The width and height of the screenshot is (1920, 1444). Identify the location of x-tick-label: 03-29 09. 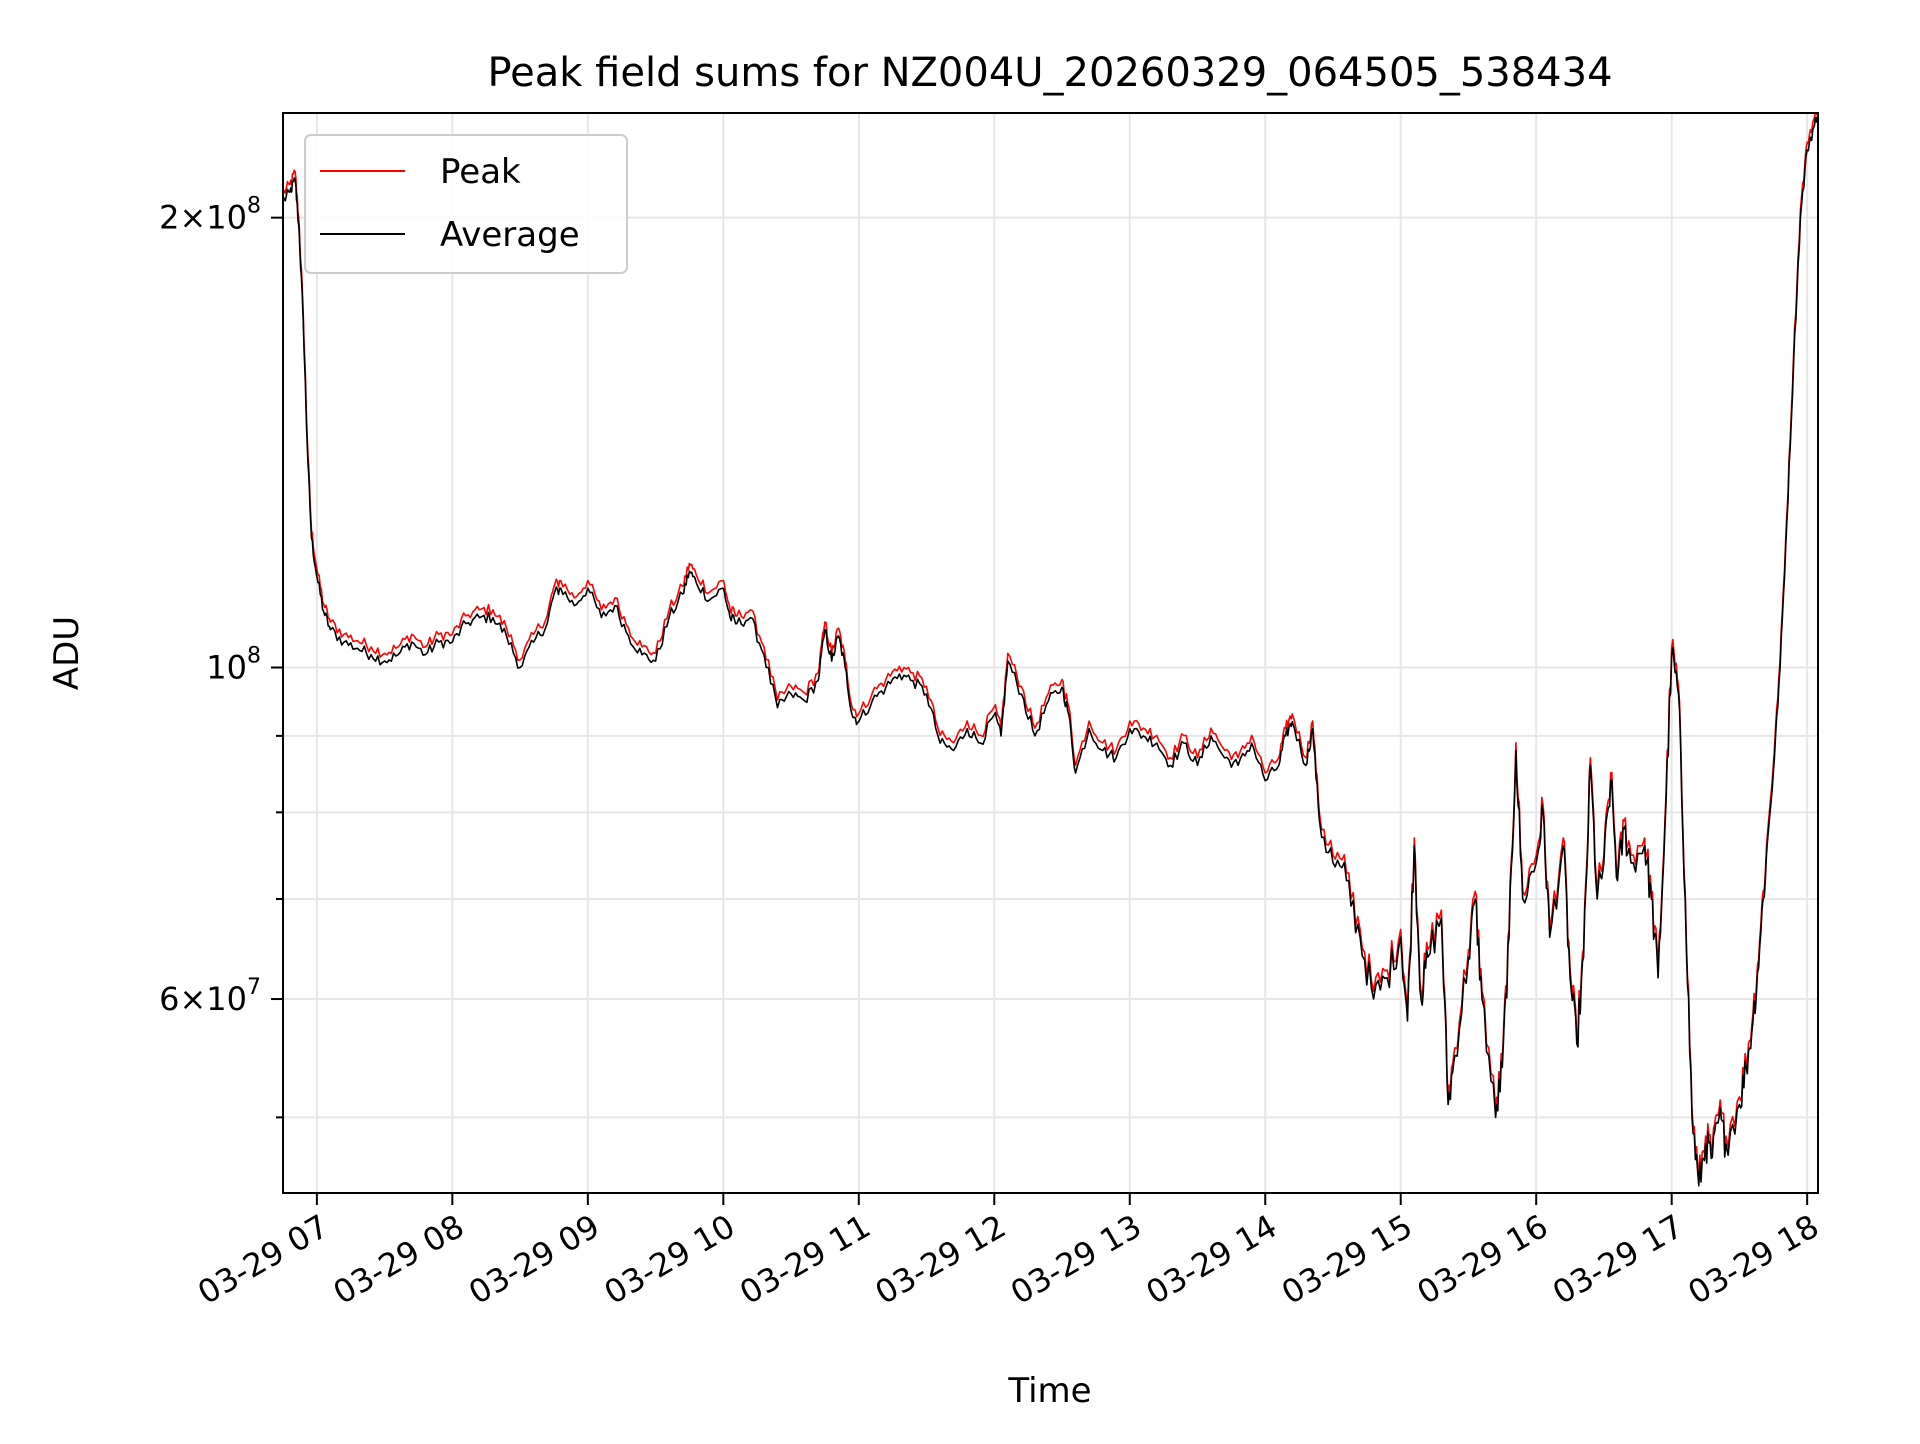
(534, 1259).